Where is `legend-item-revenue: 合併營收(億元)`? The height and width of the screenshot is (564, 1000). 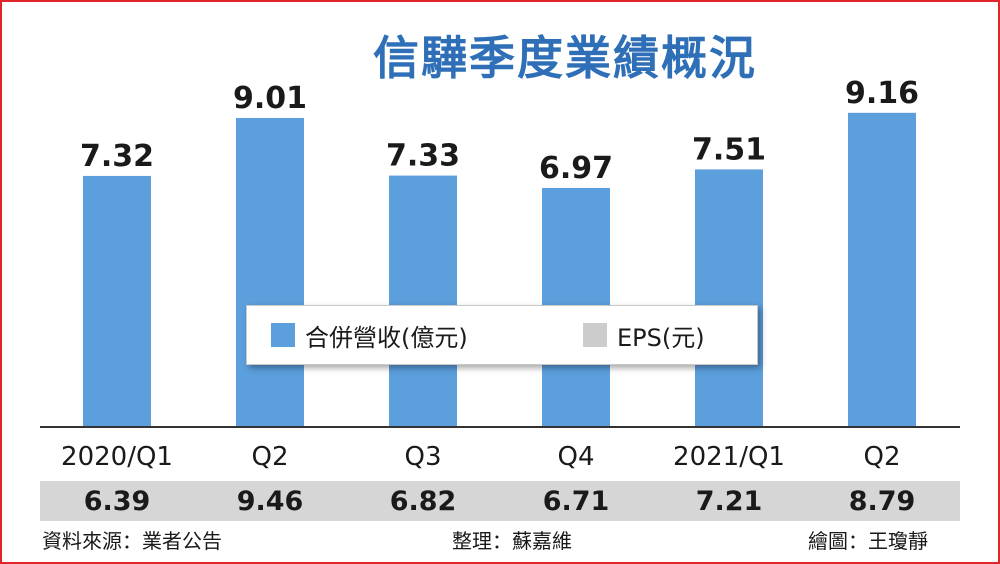 legend-item-revenue: 合併營收(億元) is located at coordinates (369, 336).